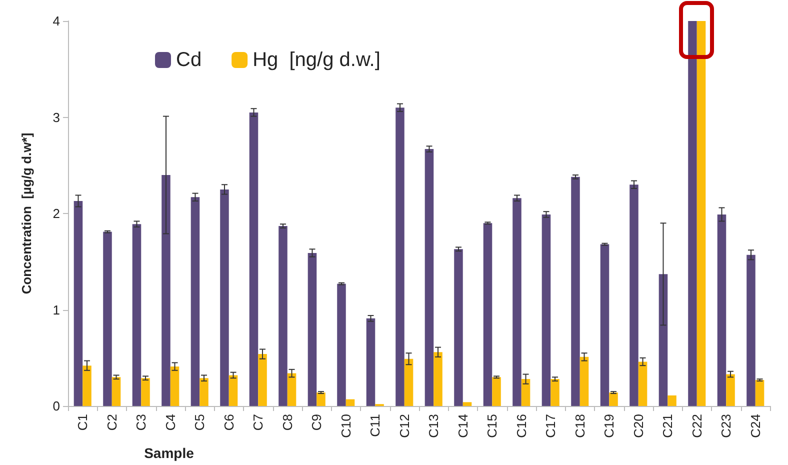 This screenshot has width=788, height=465. What do you see at coordinates (287, 422) in the screenshot?
I see `x-tick-label: C8` at bounding box center [287, 422].